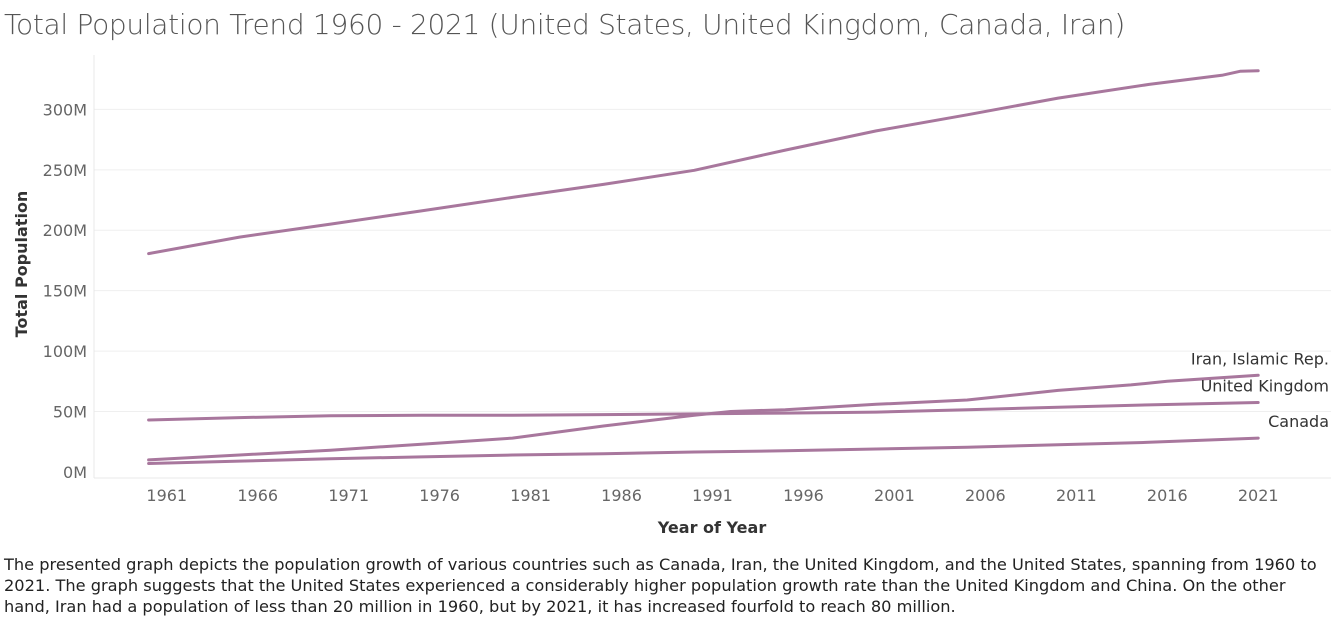 Image resolution: width=1331 pixels, height=623 pixels. What do you see at coordinates (348, 495) in the screenshot?
I see `x-tick-label: 1971` at bounding box center [348, 495].